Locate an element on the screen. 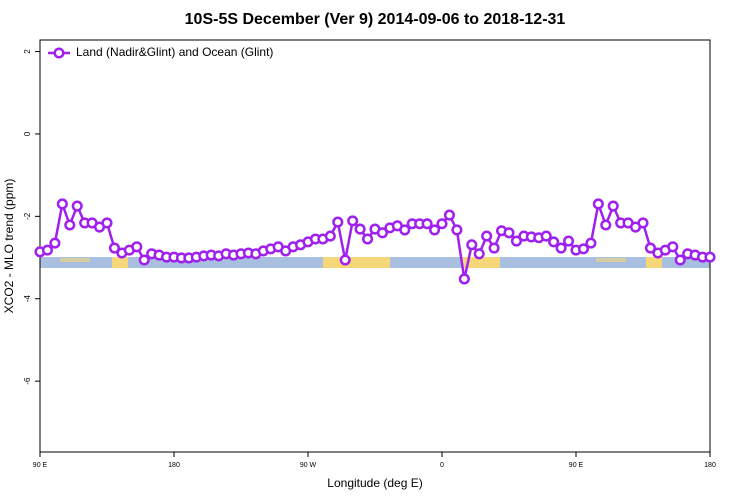 This screenshot has height=500, width=750. x-tick-label: 90 W is located at coordinates (308, 465).